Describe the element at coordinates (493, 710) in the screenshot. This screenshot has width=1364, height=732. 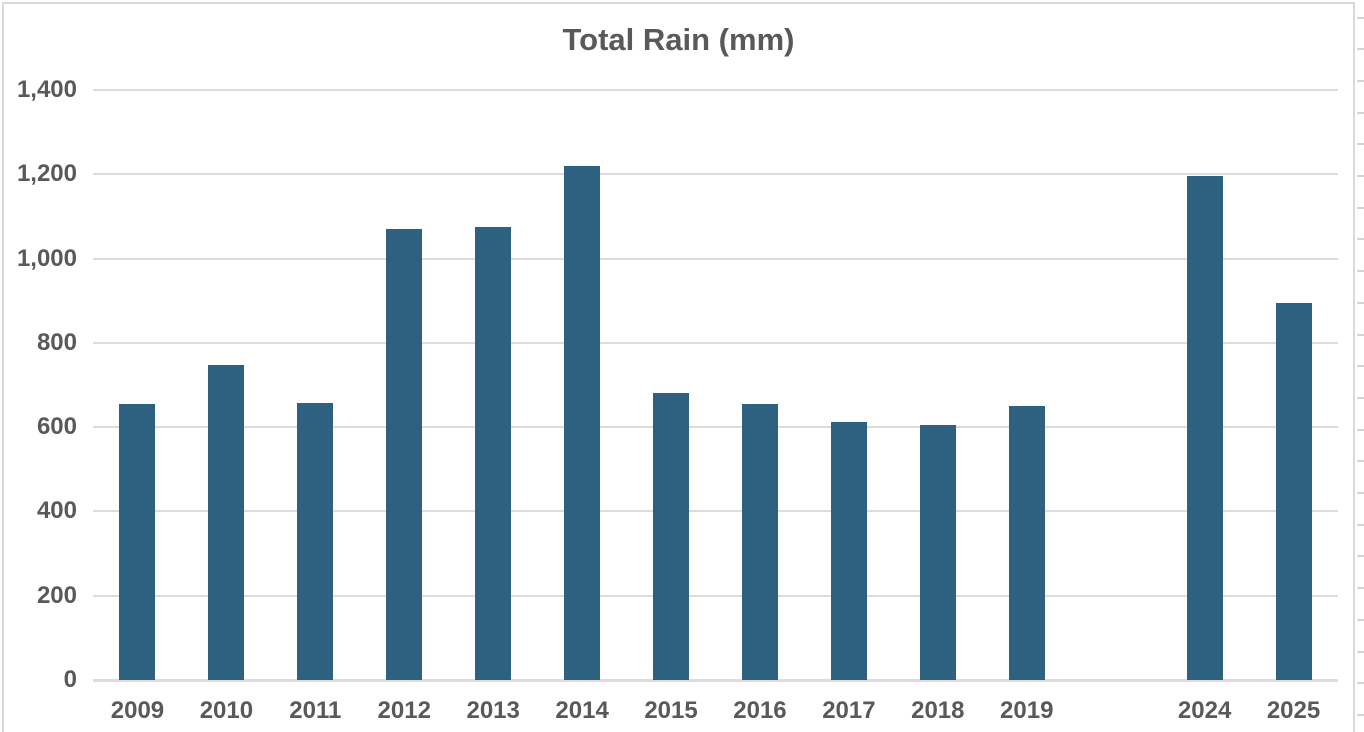
I see `x-axis-label: 2013` at that location.